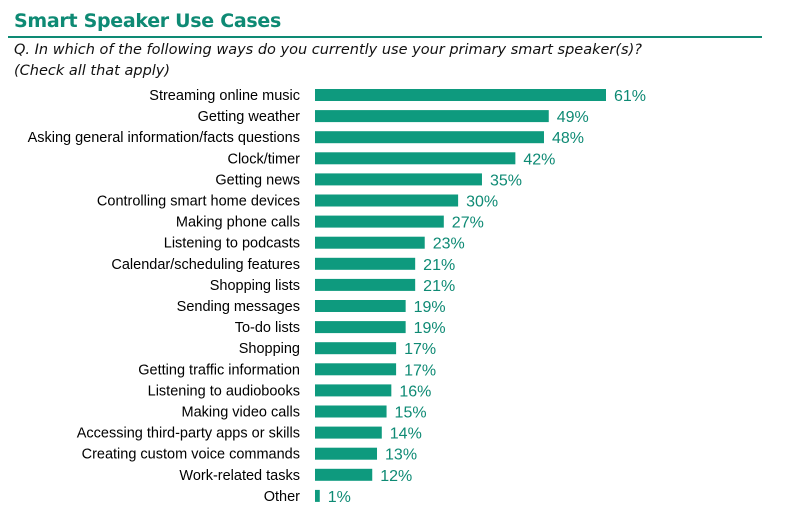 This screenshot has width=793, height=517. What do you see at coordinates (188, 434) in the screenshot?
I see `category-label: Accessing third-party apps or skills` at bounding box center [188, 434].